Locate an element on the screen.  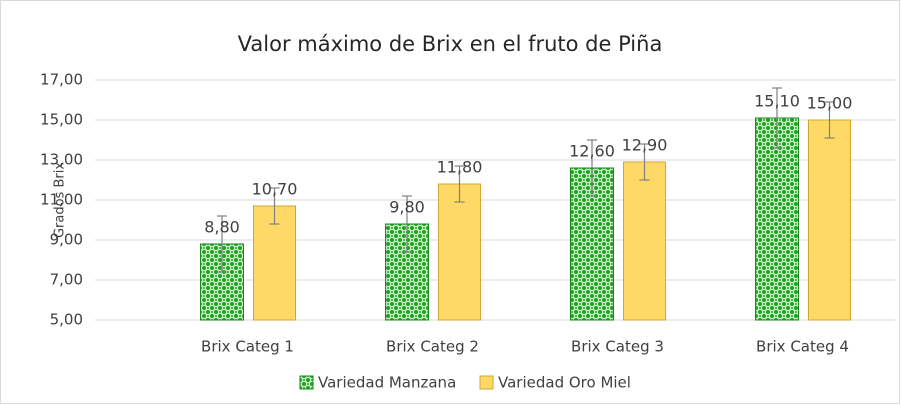
data-label: 10,70 is located at coordinates (275, 189).